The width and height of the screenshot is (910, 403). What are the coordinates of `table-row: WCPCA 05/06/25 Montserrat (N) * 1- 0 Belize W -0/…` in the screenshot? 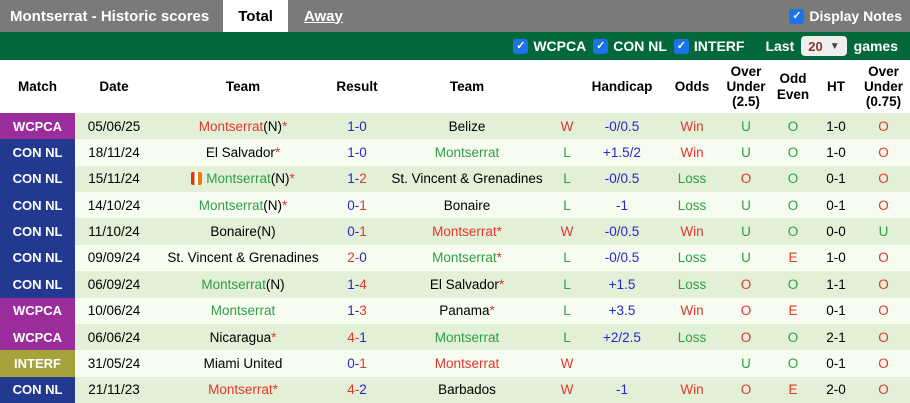 It's located at (455, 126).